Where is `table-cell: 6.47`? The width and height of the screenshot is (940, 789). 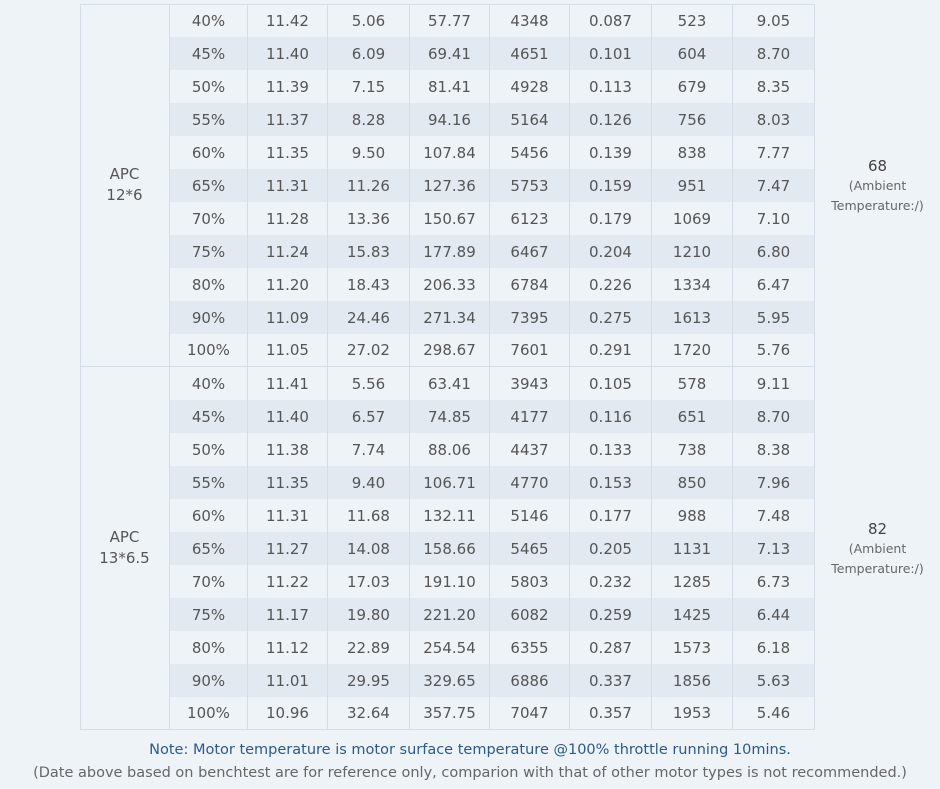 table-cell: 6.47 is located at coordinates (774, 284).